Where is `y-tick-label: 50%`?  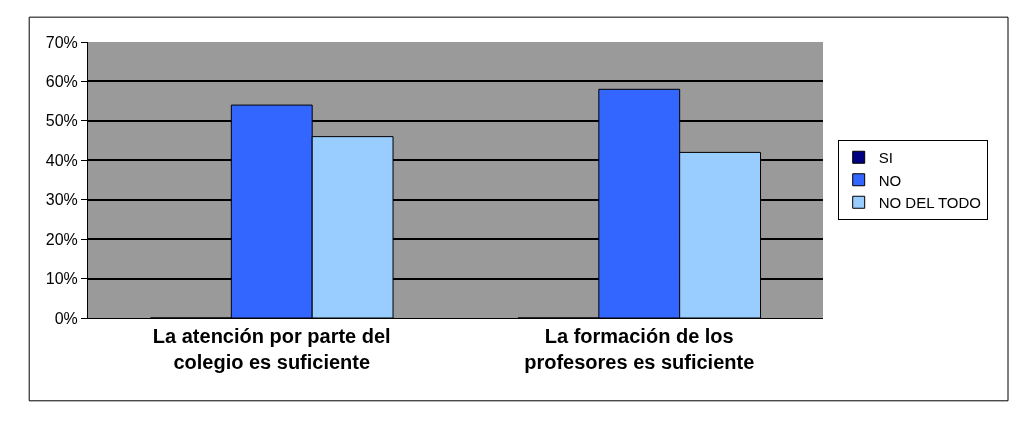
y-tick-label: 50% is located at coordinates (61, 121).